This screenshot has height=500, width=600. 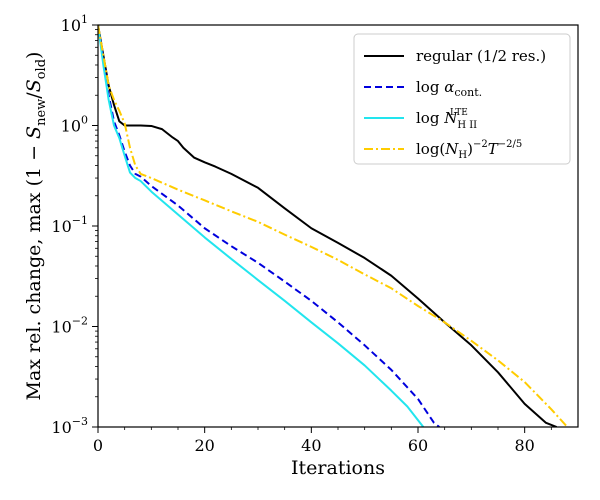 I want to click on legend-nhii-sup: LTE, so click(x=459, y=113).